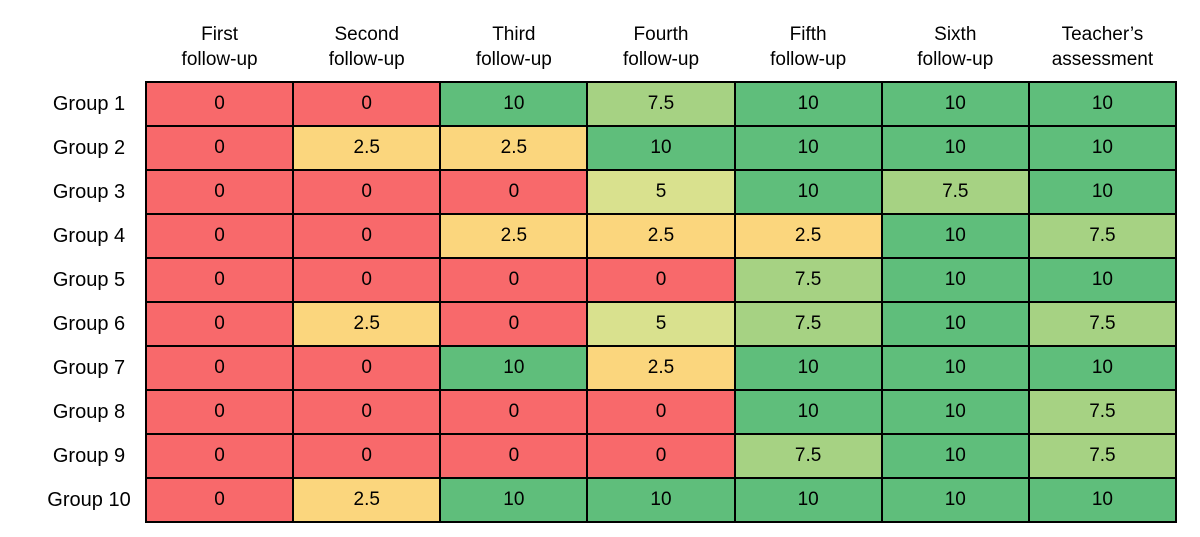 This screenshot has width=1200, height=537. Describe the element at coordinates (367, 41) in the screenshot. I see `column-header-2: Second follow-up` at that location.